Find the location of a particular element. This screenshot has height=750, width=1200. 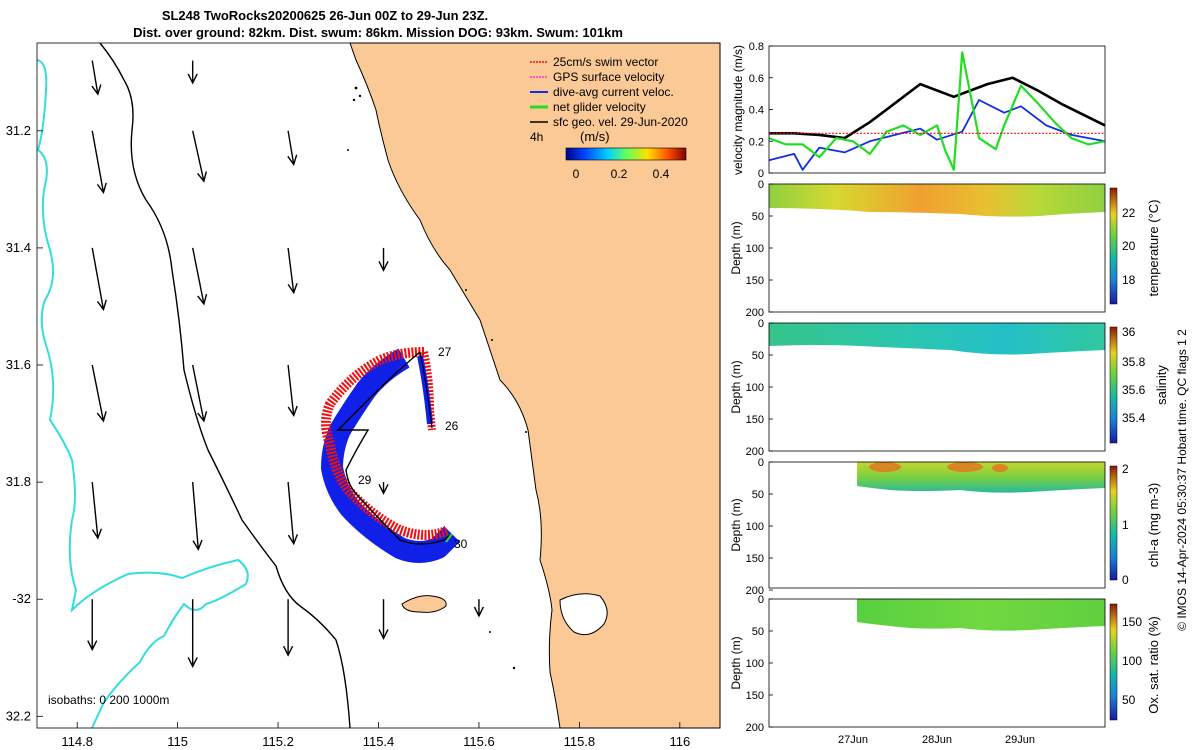

map-x-ticks: 114.8 115 115.2 115.4 115.6 115.8 116 is located at coordinates (375, 735).